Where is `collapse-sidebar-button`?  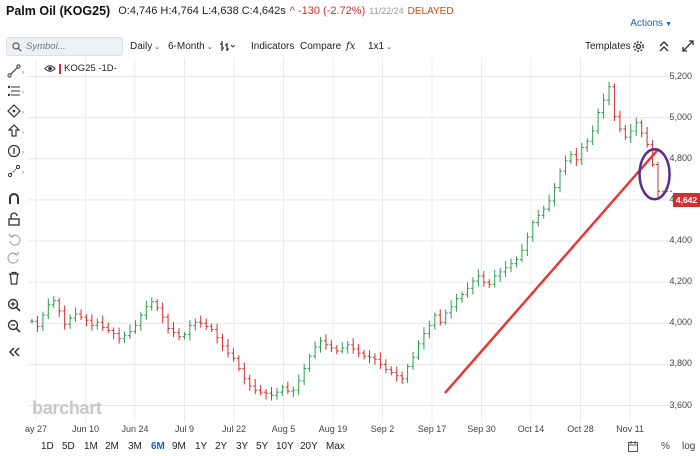
collapse-sidebar-button is located at coordinates (14, 352).